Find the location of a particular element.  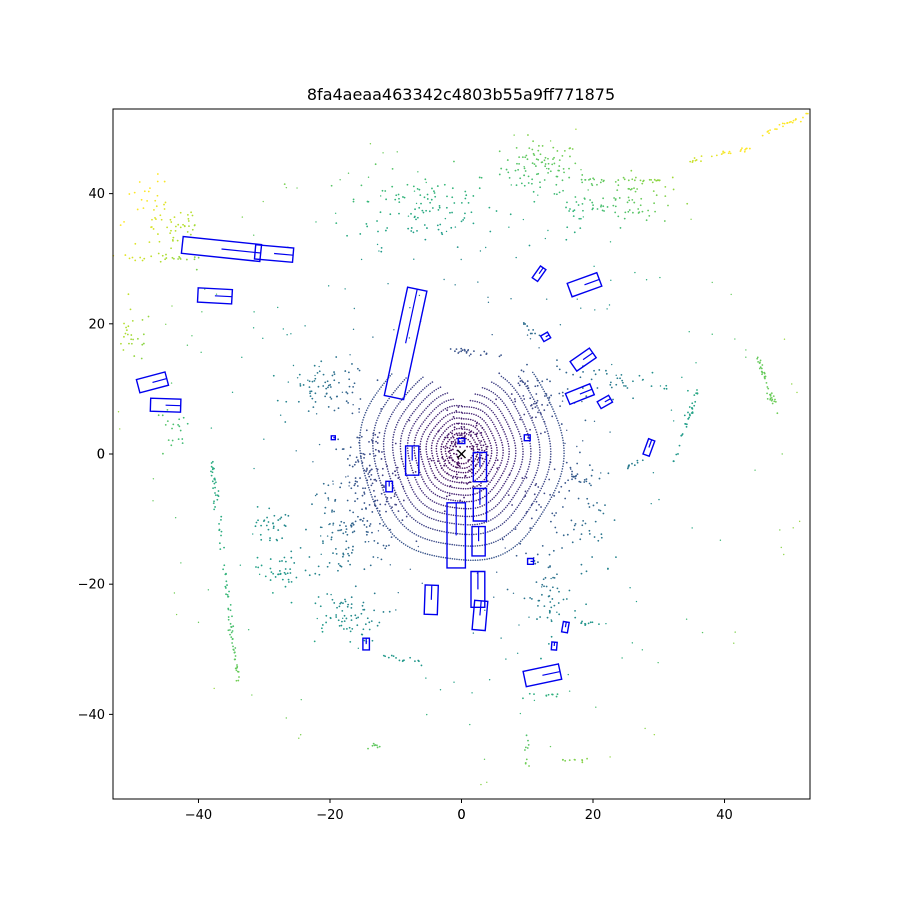

heading-line is located at coordinates (551, 673).